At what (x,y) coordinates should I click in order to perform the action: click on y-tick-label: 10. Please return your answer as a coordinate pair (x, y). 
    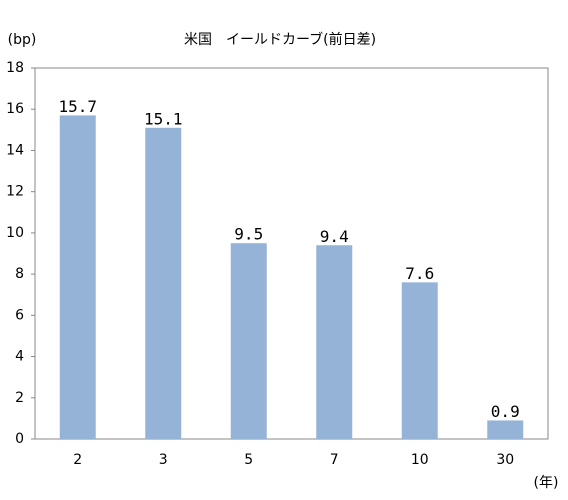
    Looking at the image, I should click on (15, 233).